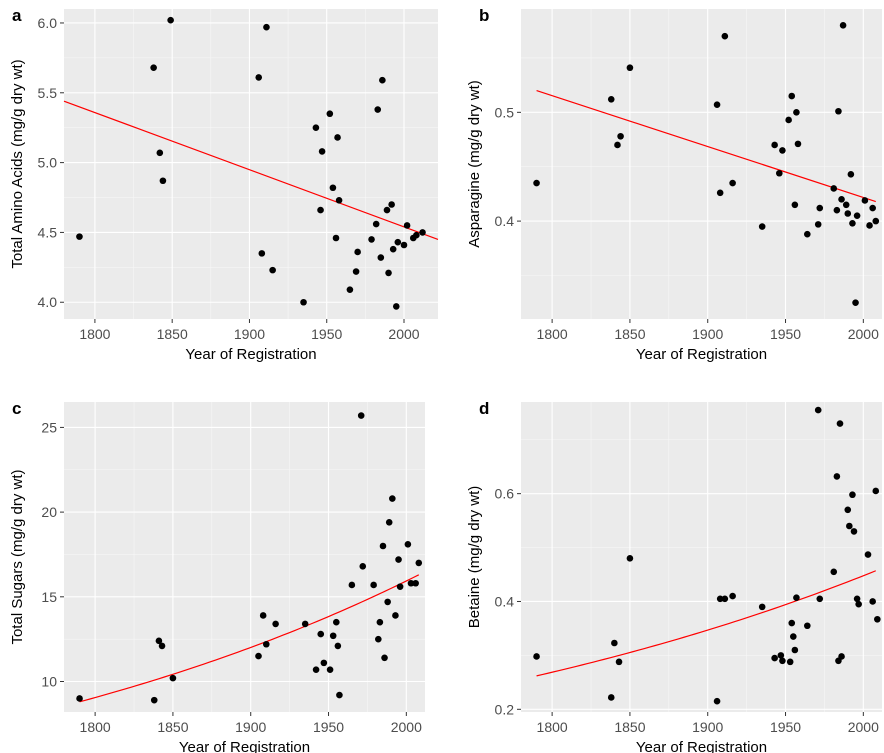 This screenshot has height=753, width=884. What do you see at coordinates (484, 408) in the screenshot?
I see `panel-letter: d` at bounding box center [484, 408].